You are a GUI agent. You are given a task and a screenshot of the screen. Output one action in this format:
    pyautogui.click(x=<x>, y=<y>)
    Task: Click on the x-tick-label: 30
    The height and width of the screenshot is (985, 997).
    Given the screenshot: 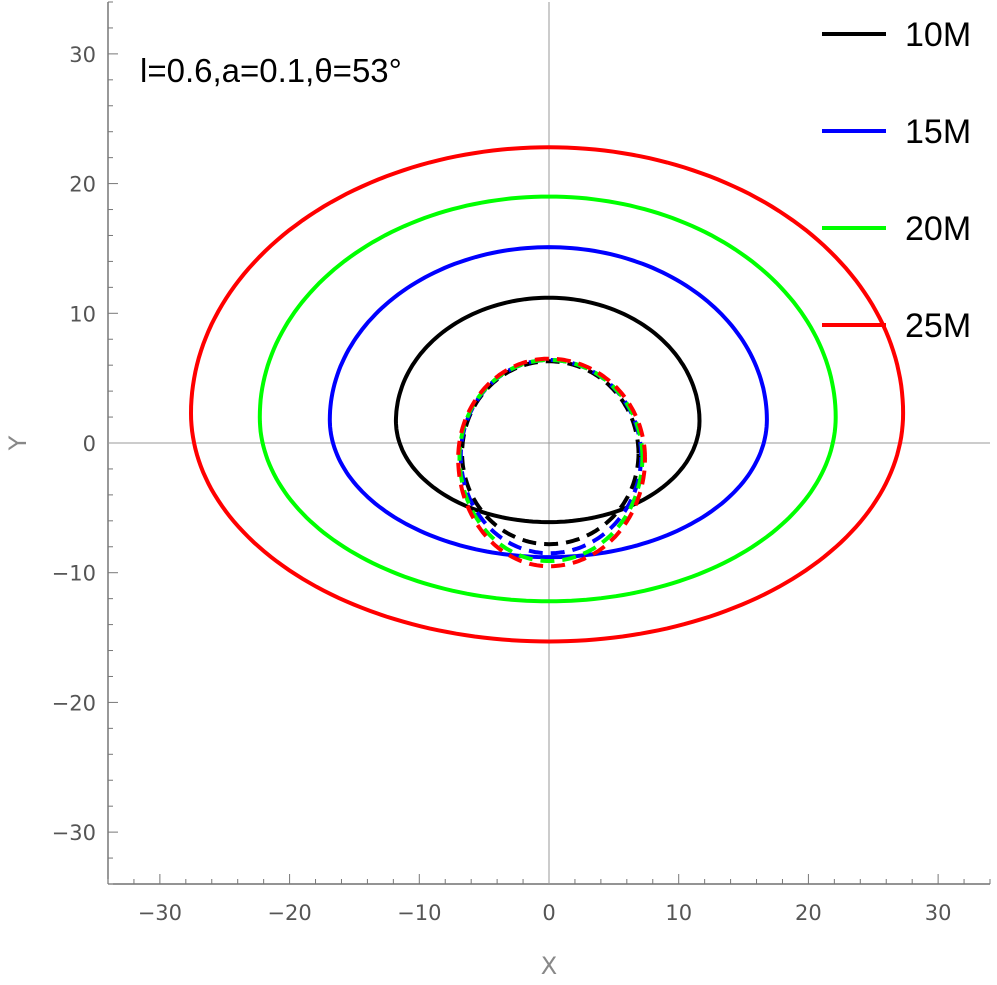 What is the action you would take?
    pyautogui.click(x=938, y=913)
    